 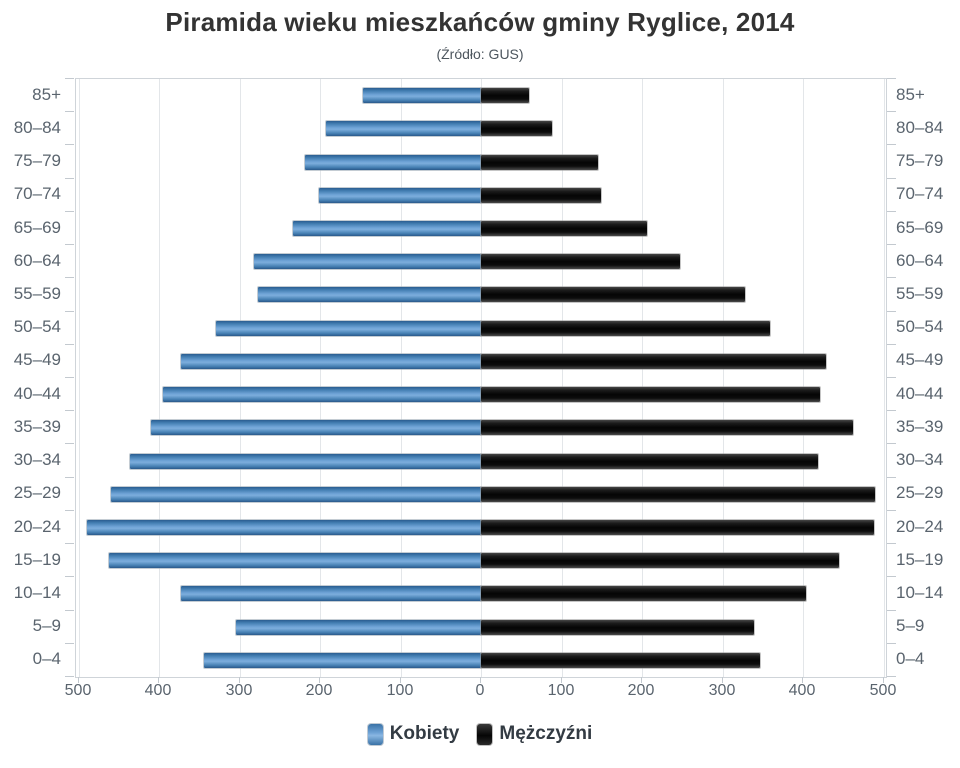 I want to click on women-series-swatch-icon, so click(x=375, y=734).